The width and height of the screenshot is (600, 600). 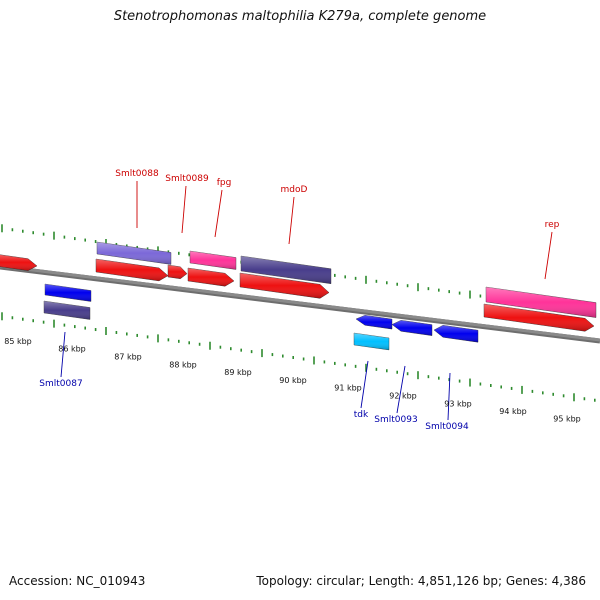 What do you see at coordinates (552, 225) in the screenshot?
I see `feature-label: rep` at bounding box center [552, 225].